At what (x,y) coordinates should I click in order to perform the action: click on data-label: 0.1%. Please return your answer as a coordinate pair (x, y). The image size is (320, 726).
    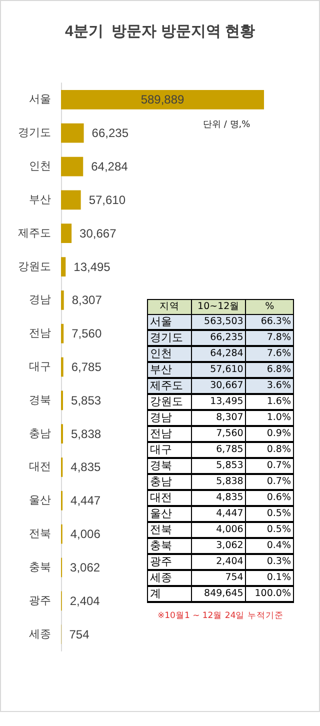
    Looking at the image, I should click on (270, 578).